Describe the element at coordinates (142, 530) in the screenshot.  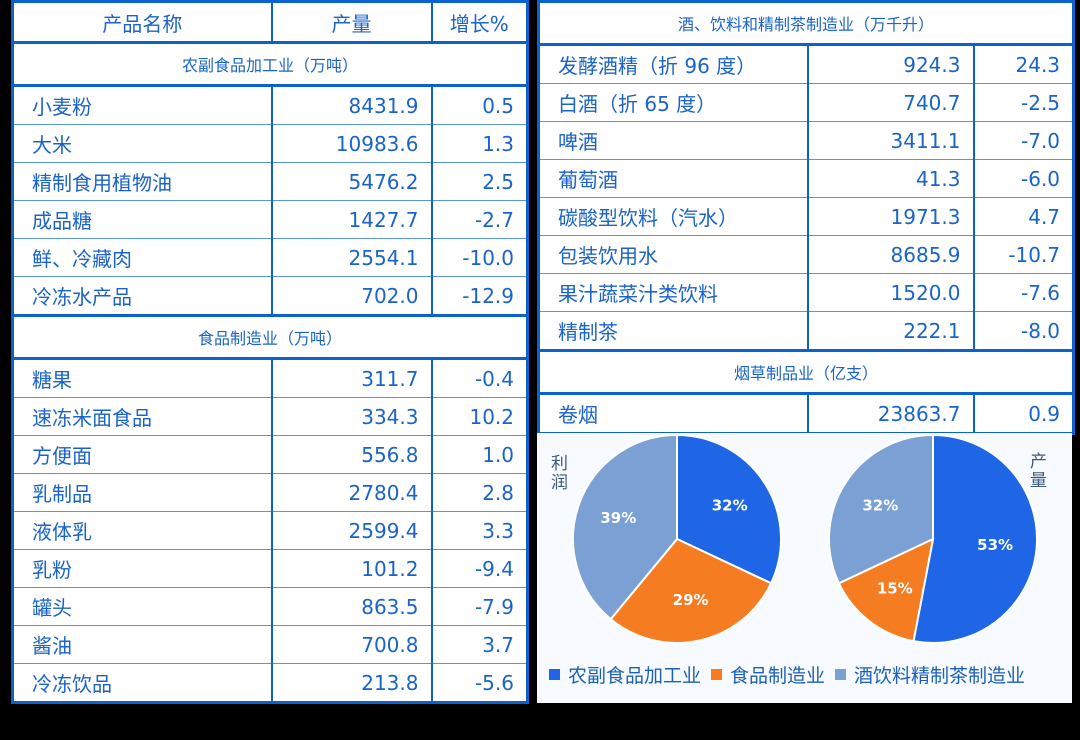
I see `product-name-cell: 液体乳` at that location.